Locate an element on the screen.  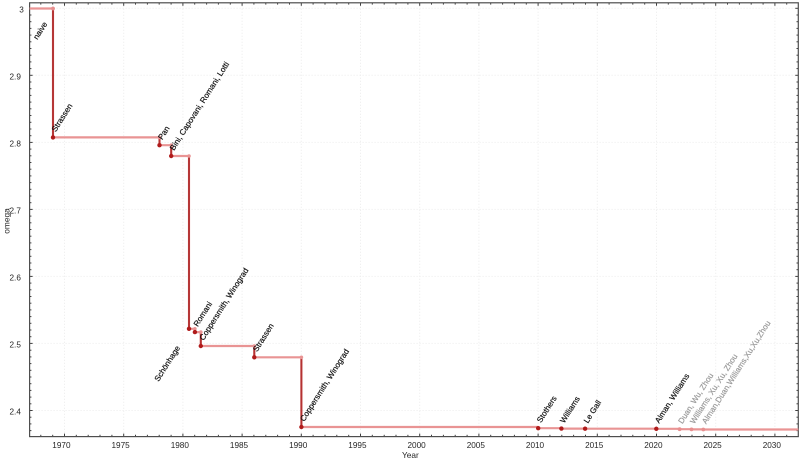
svg-text: 2.8 is located at coordinates (16, 144).